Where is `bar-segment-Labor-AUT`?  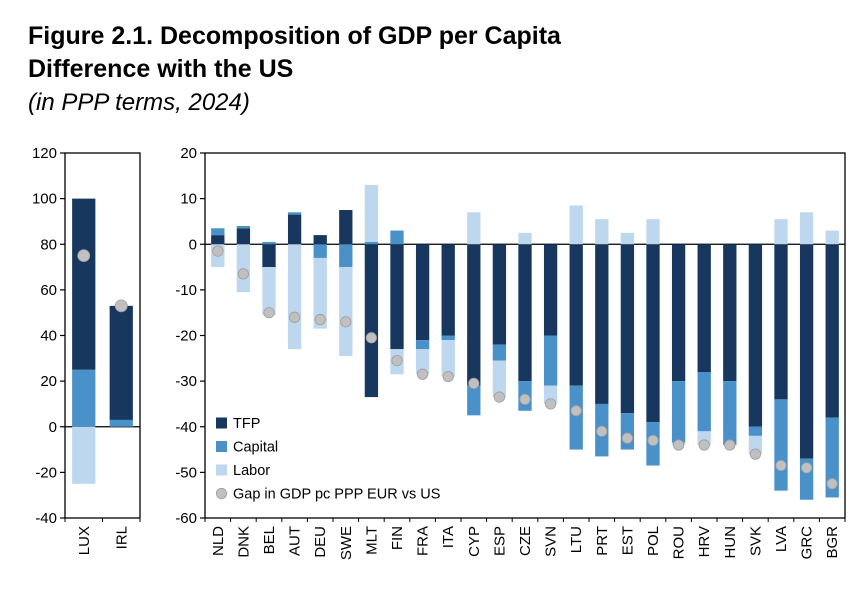
bar-segment-Labor-AUT is located at coordinates (294, 297).